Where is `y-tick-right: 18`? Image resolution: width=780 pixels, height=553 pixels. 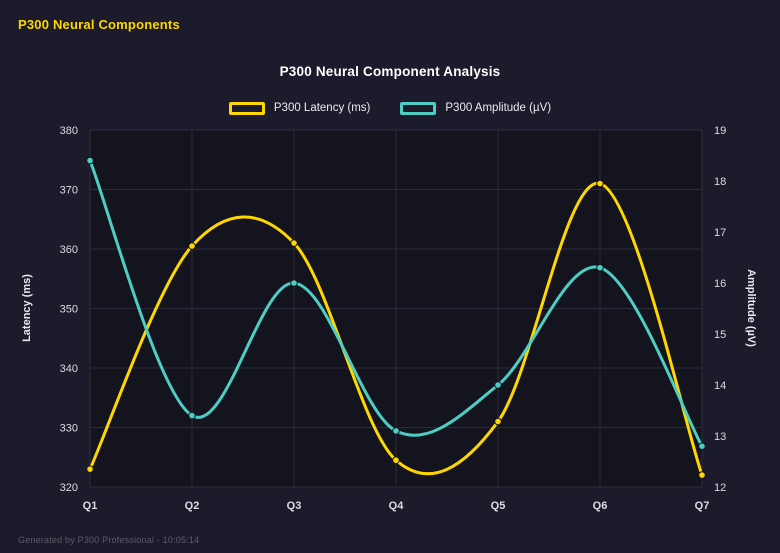
y-tick-right: 18 is located at coordinates (720, 182).